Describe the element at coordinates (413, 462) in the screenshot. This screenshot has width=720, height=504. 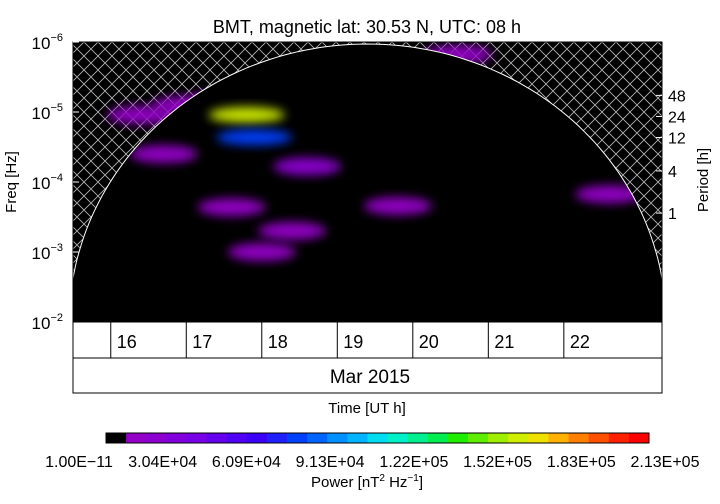
I see `colorbar-tick-label: 1.22E+05` at that location.